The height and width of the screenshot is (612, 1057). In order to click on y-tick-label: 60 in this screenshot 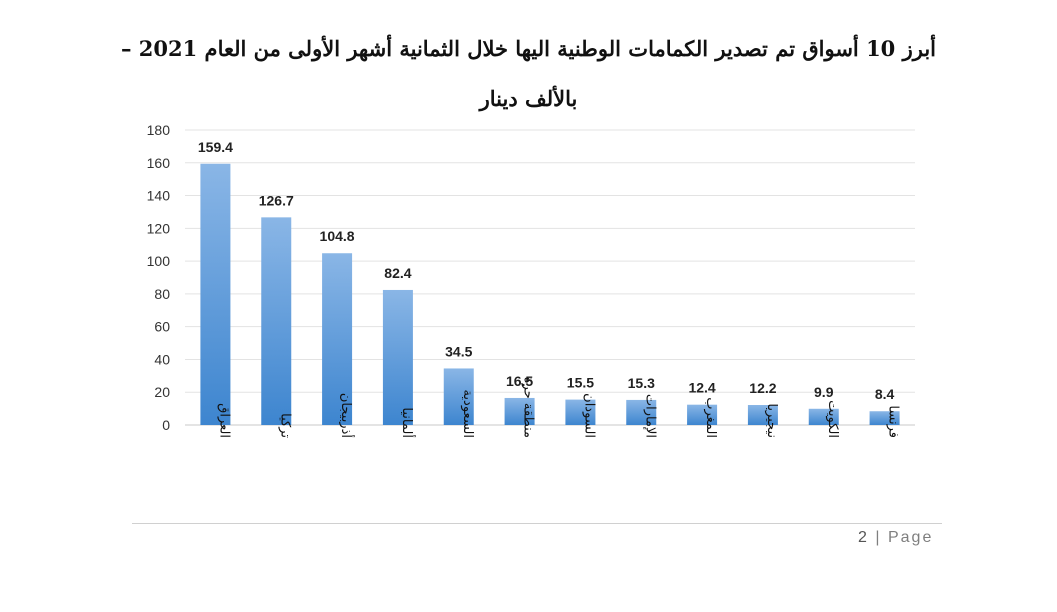, I will do `click(162, 327)`.